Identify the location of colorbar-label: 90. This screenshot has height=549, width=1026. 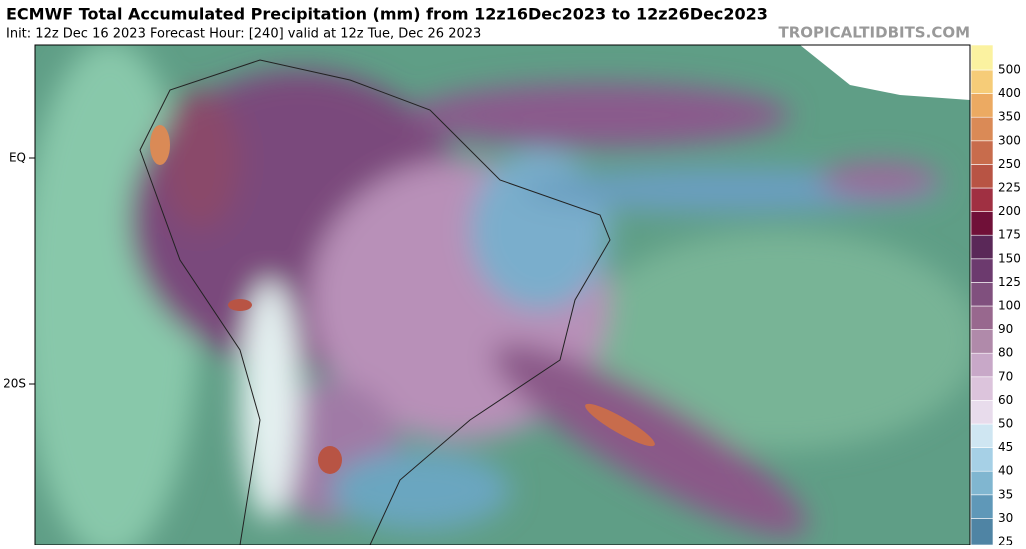
(1005, 329).